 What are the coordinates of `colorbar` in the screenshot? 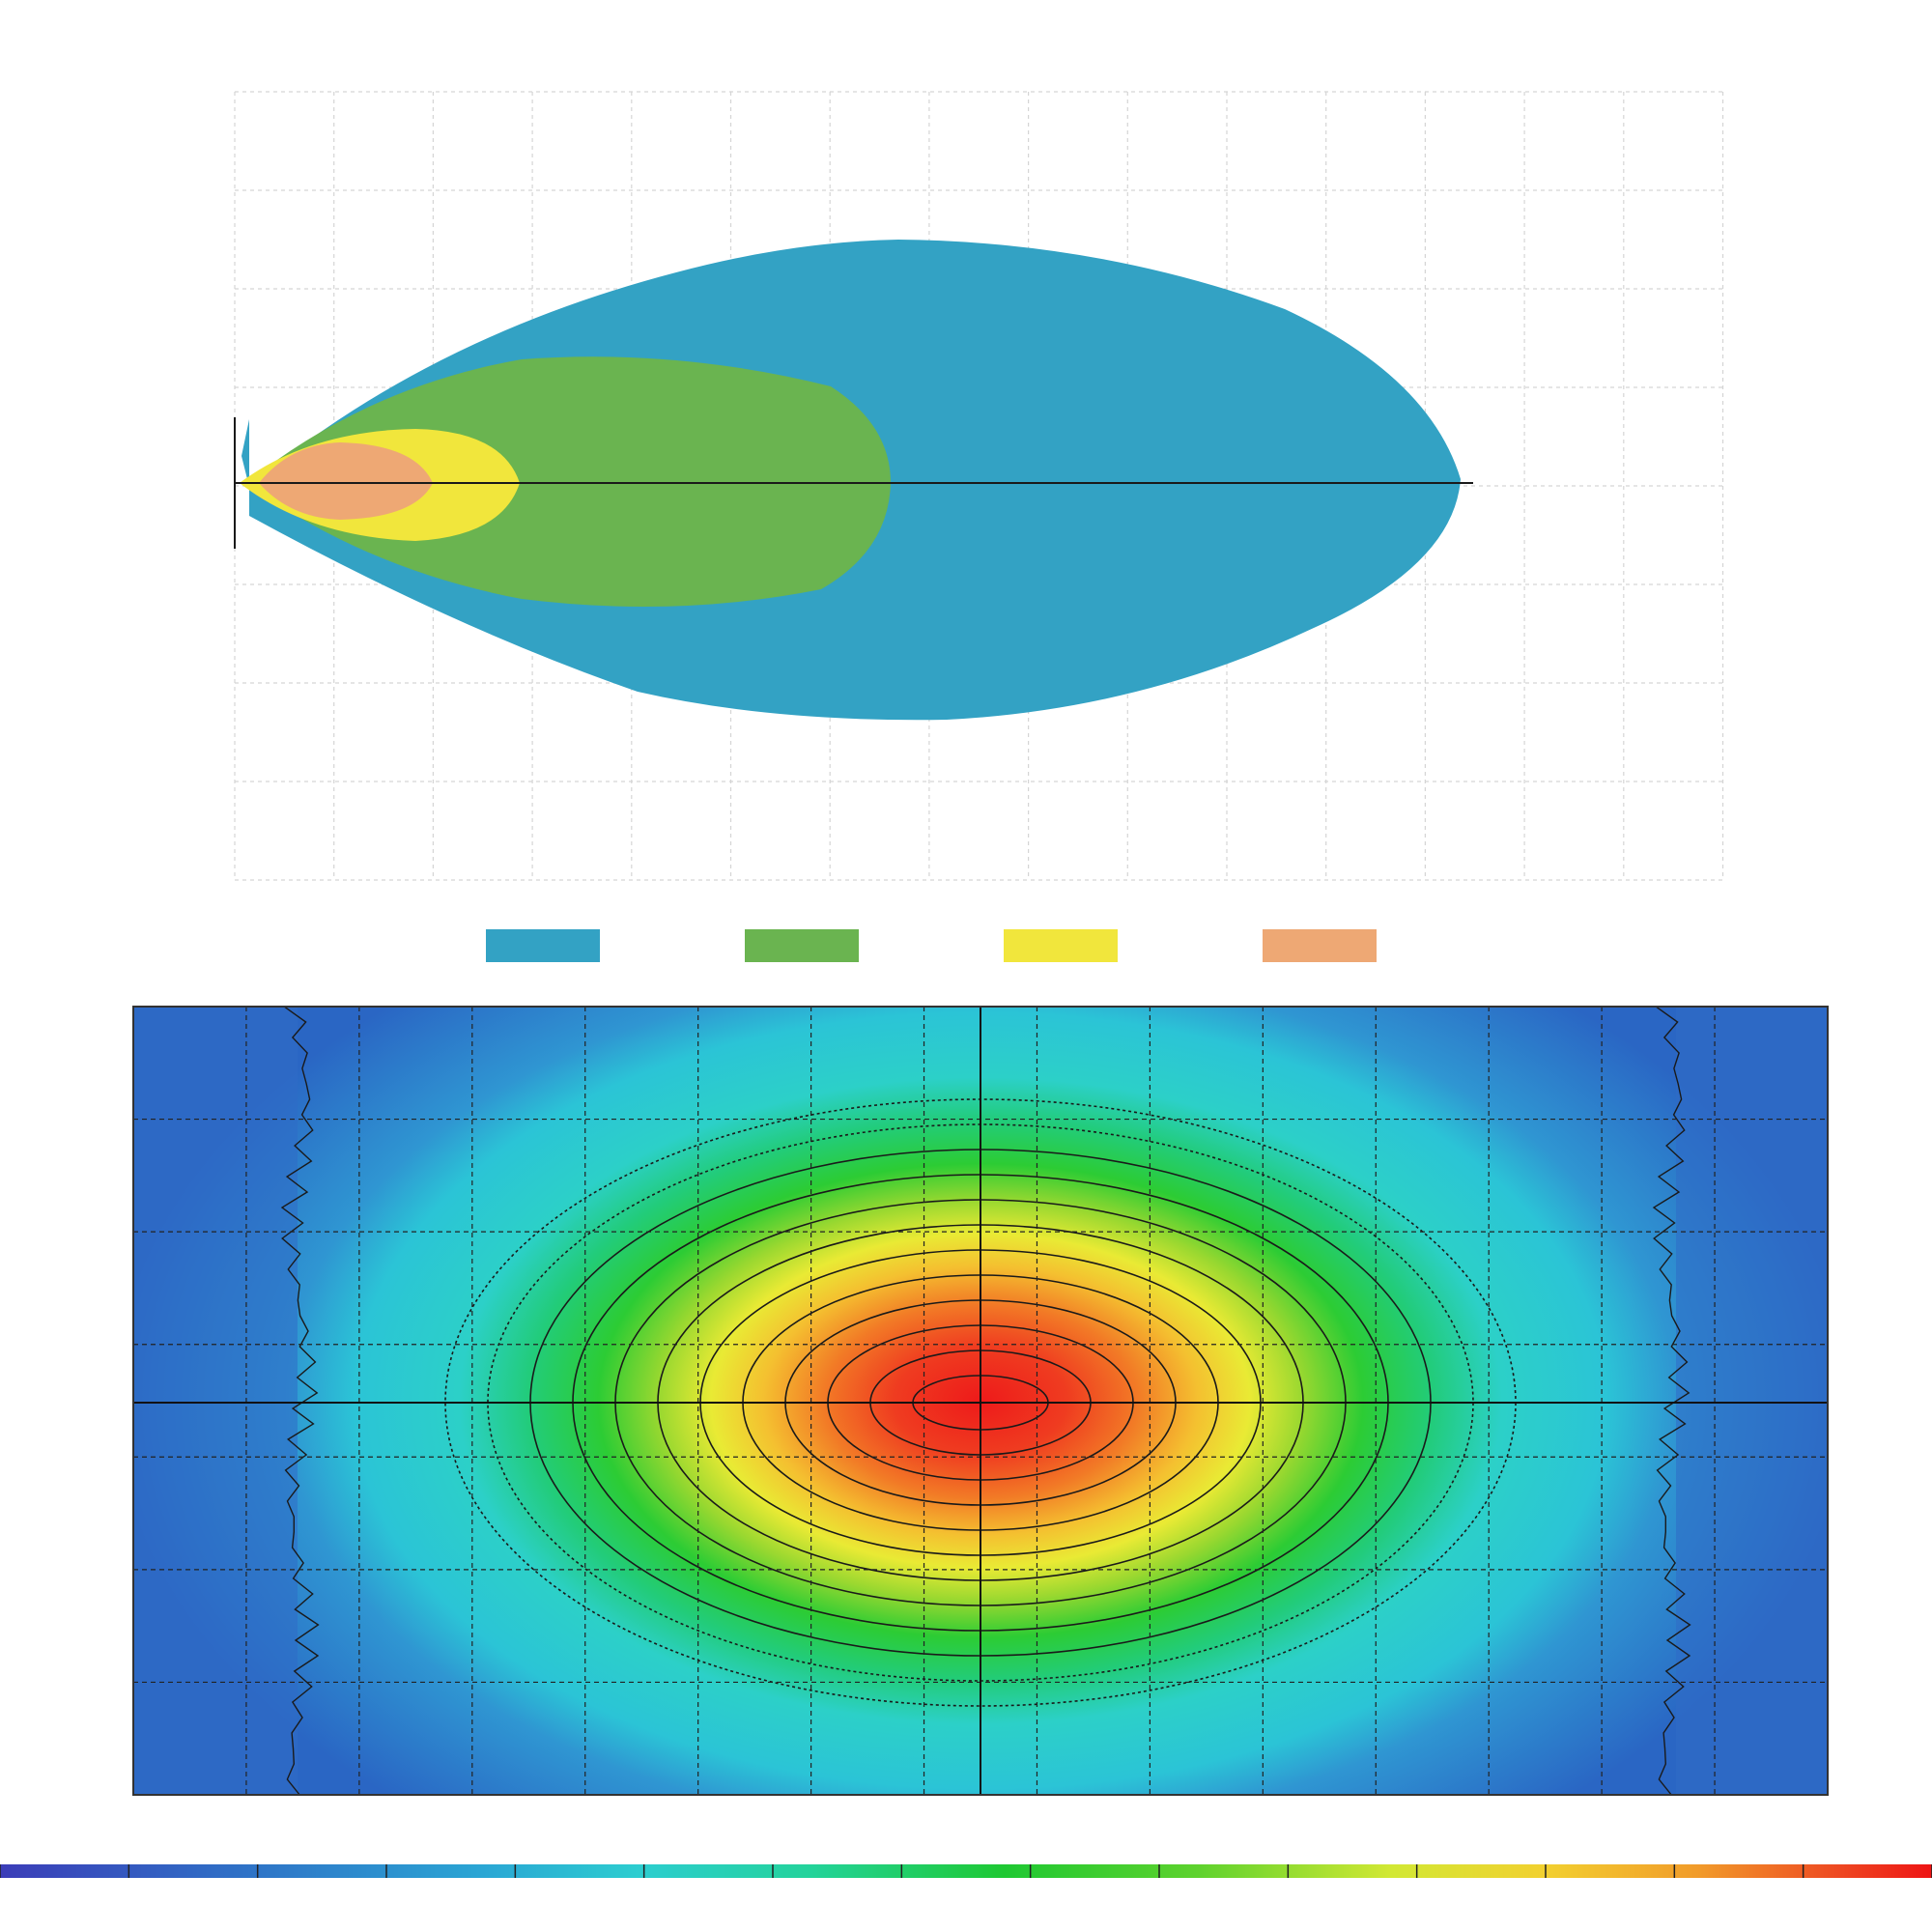 It's located at (966, 1871).